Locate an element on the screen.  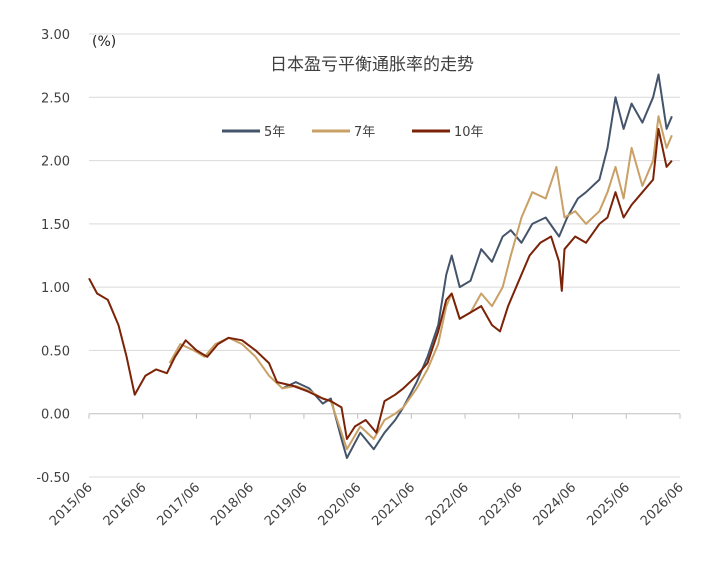
y-tick-label: 0.50 is located at coordinates (55, 351).